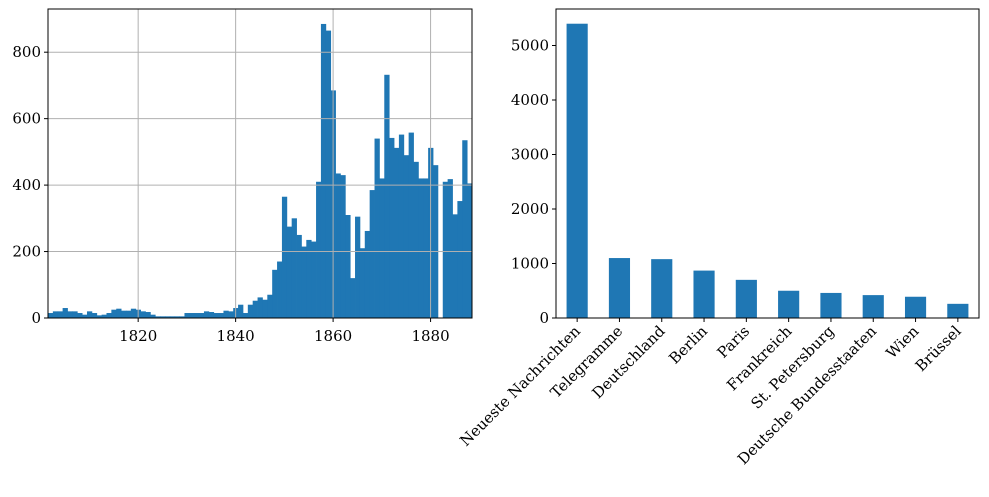 The height and width of the screenshot is (497, 989). I want to click on category-label: Wien, so click(902, 342).